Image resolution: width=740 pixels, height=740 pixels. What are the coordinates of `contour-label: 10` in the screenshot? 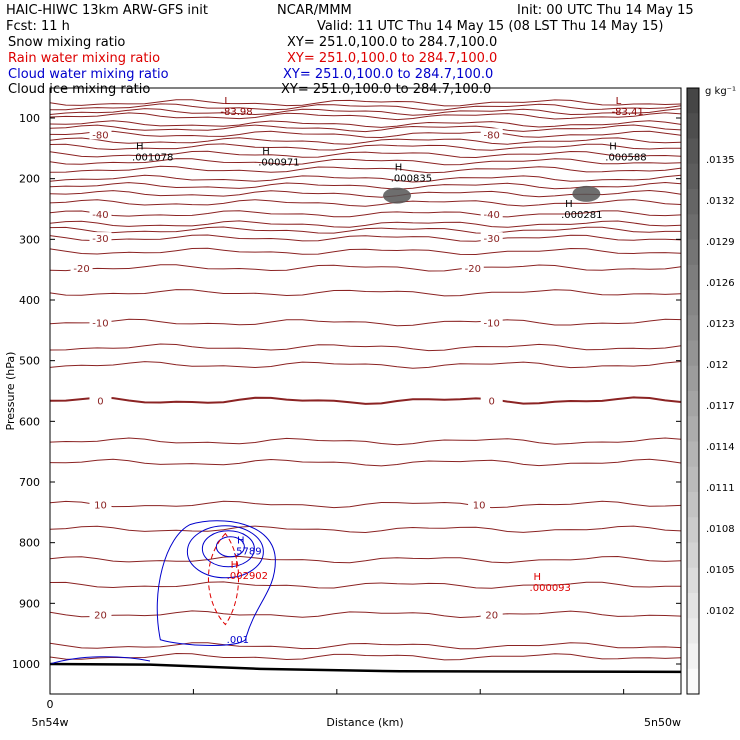 It's located at (479, 505).